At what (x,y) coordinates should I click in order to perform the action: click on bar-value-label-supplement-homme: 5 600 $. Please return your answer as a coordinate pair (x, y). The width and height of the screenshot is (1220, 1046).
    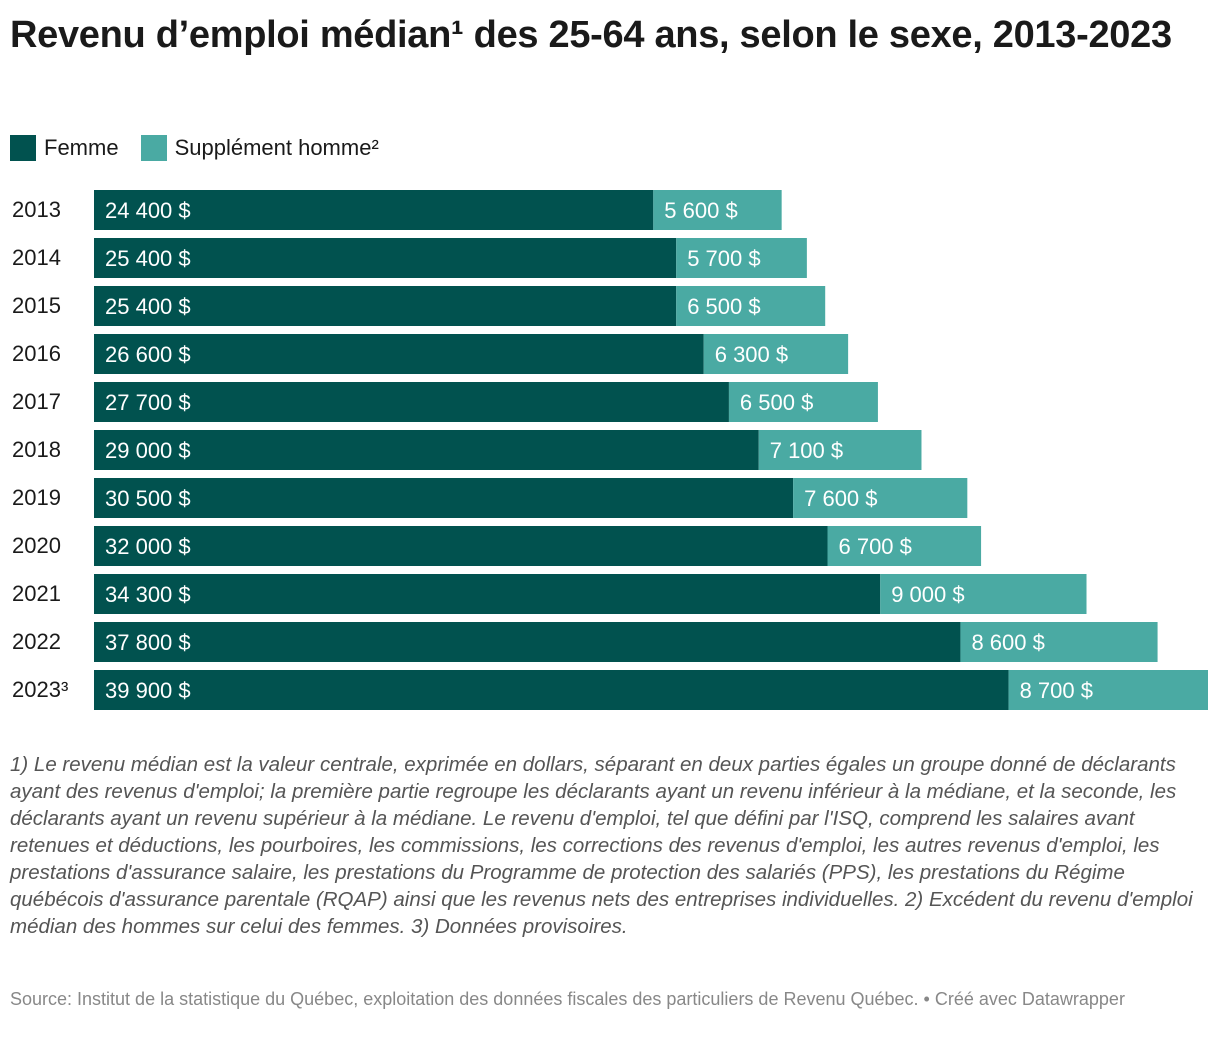
    Looking at the image, I should click on (700, 210).